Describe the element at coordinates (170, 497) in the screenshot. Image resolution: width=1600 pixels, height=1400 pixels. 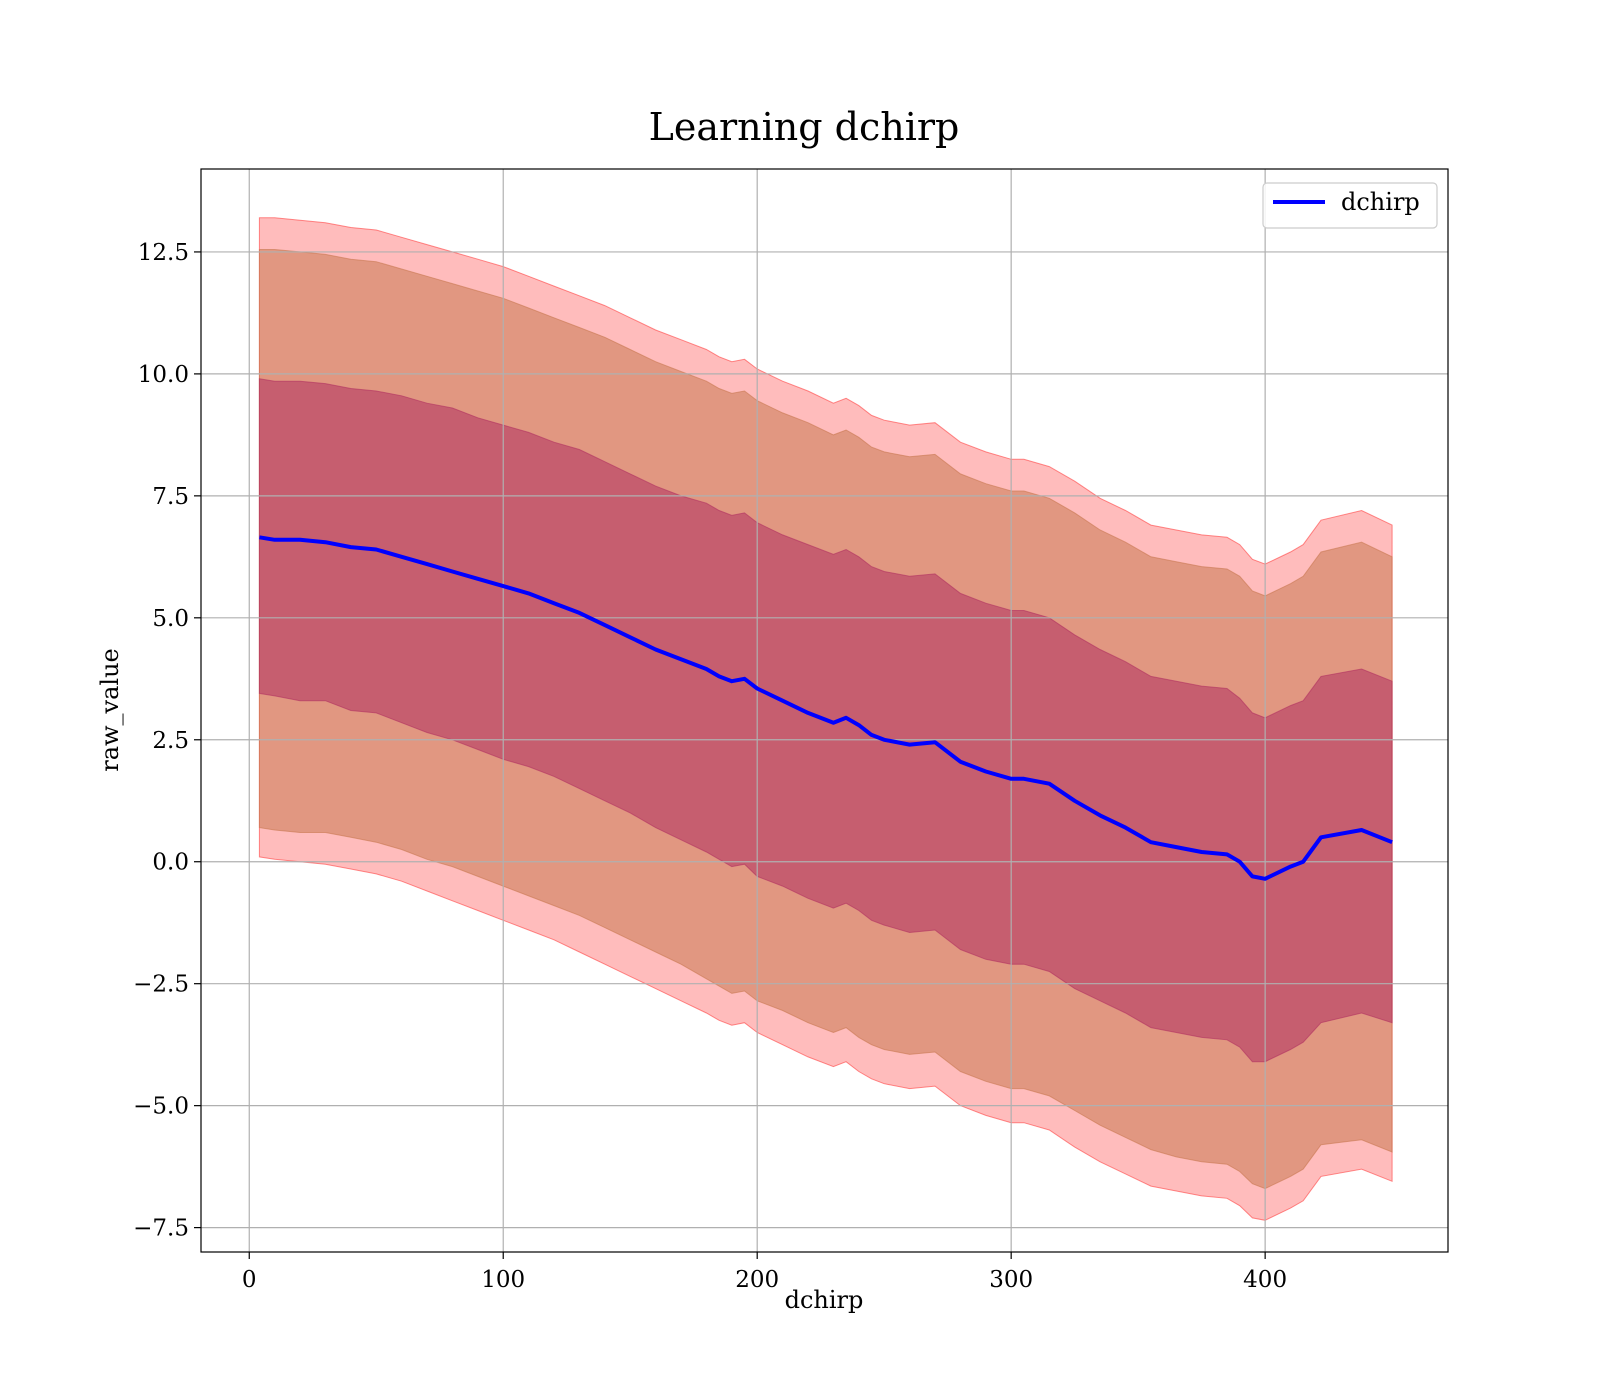
I see `y-tick-label: 7.5` at that location.